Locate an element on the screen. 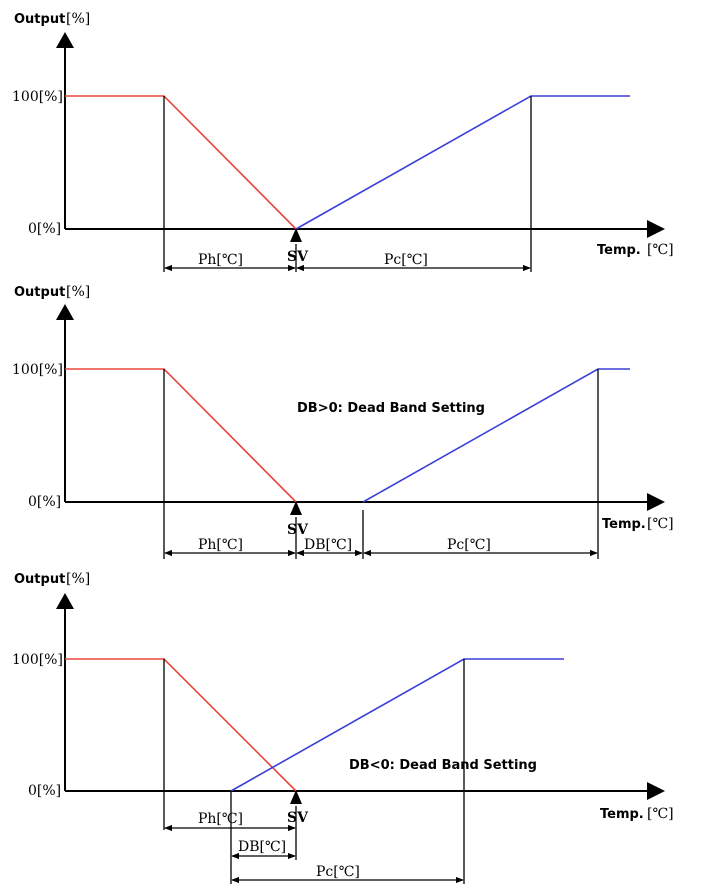 The image size is (720, 891). dead-band-note: DB<0: Dead Band Setting is located at coordinates (443, 765).